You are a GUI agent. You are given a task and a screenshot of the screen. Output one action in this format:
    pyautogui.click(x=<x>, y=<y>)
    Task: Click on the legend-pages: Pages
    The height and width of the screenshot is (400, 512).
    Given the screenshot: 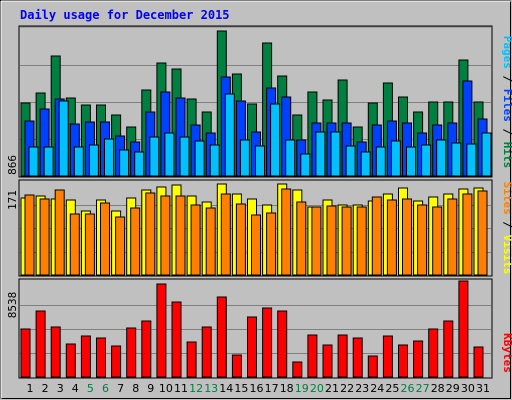 What is the action you would take?
    pyautogui.click(x=506, y=52)
    